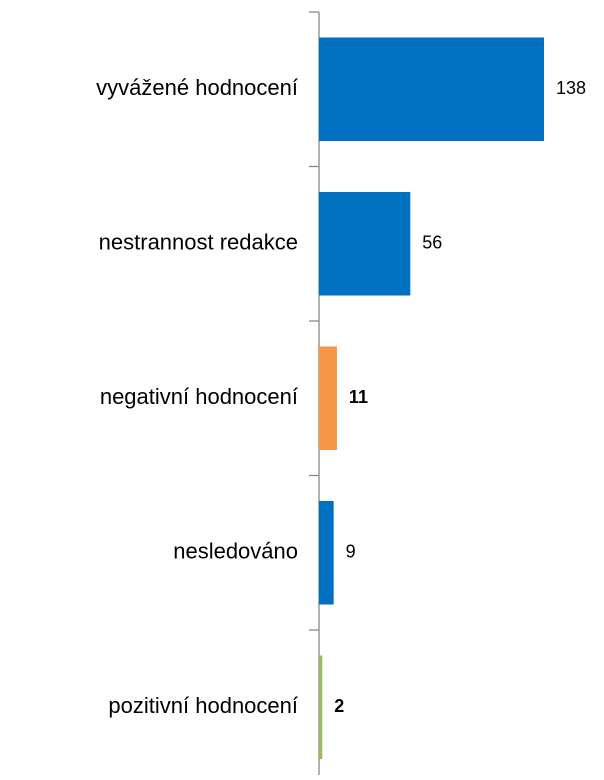  I want to click on category-label: vyvážené hodnocení, so click(197, 87).